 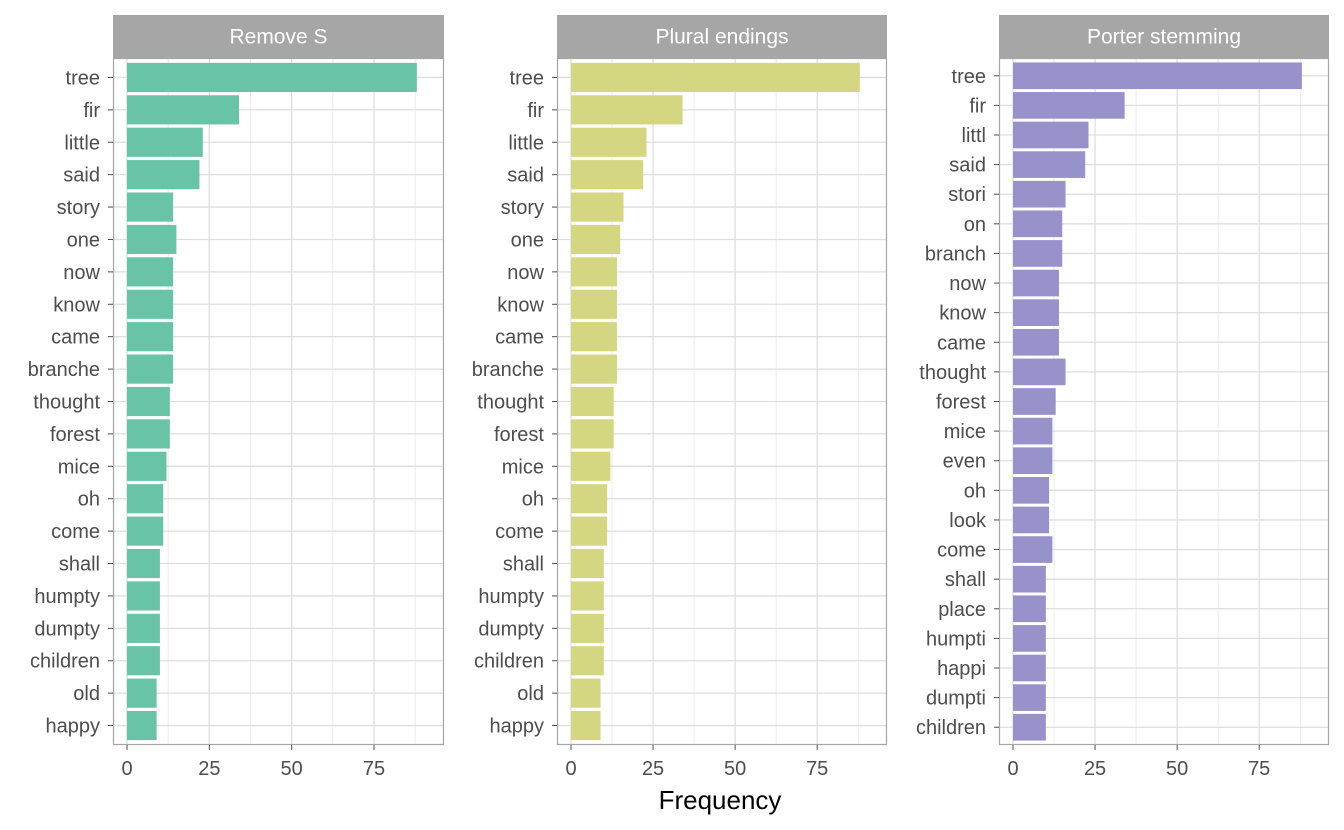 I want to click on category-label: mice, so click(x=965, y=432).